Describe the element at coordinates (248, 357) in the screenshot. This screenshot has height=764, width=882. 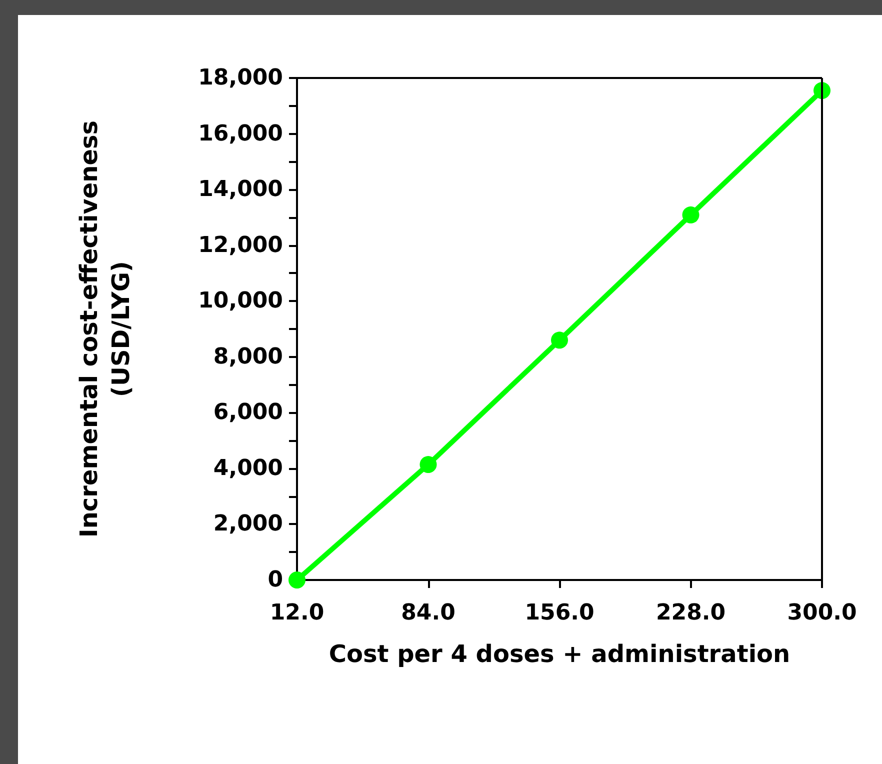
I see `y-tick-label: 8,000` at that location.